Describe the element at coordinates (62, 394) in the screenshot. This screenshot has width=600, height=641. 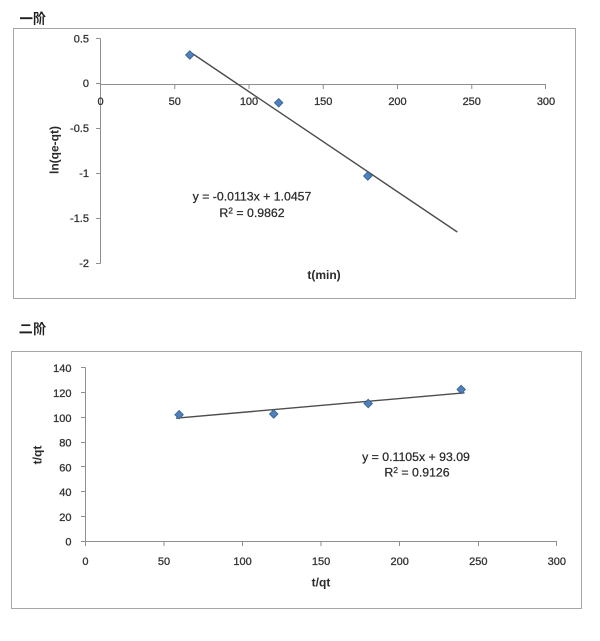
I see `svg-text: 120` at that location.